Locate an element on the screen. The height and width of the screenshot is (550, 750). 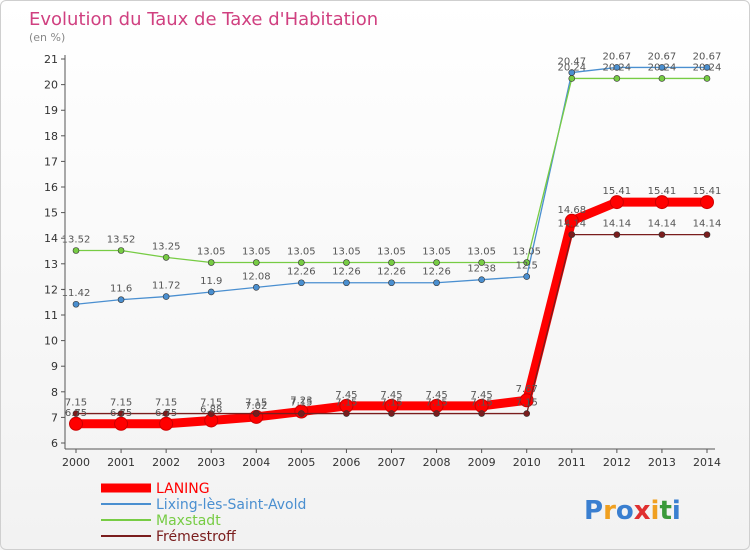
data-label: 6.88 is located at coordinates (211, 409).